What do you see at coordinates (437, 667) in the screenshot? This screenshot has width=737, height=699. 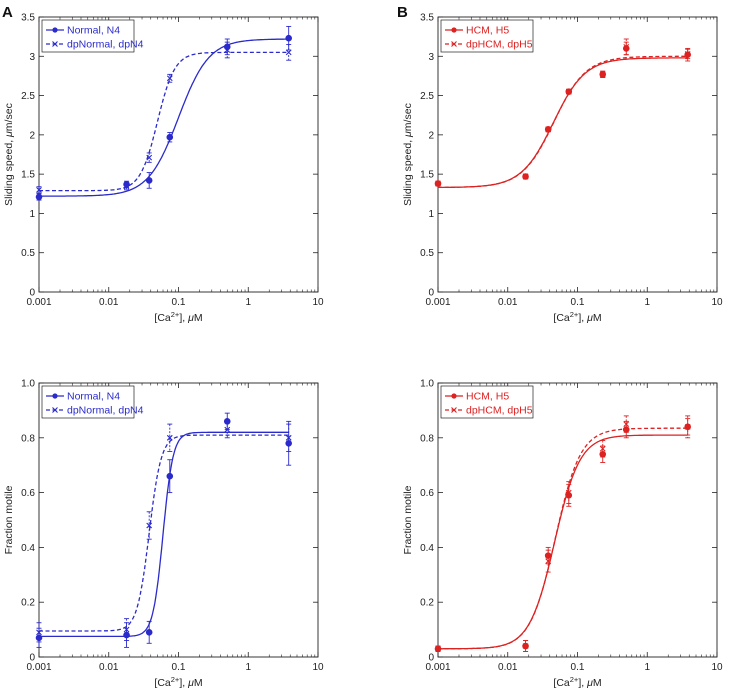 I see `chart-b-bottom-x-tick-label: 0.001` at bounding box center [437, 667].